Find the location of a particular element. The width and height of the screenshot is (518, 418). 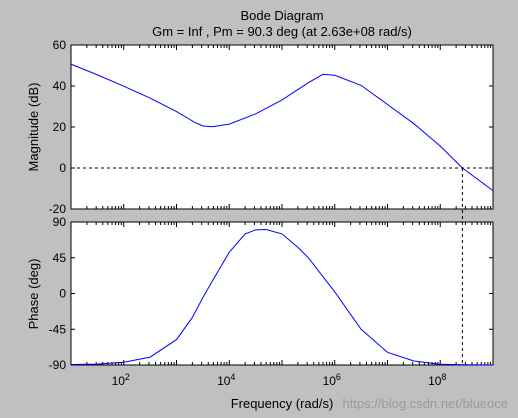

x-tick-labels: 10² 10⁴ 10⁶ 10⁸ is located at coordinates (279, 380).